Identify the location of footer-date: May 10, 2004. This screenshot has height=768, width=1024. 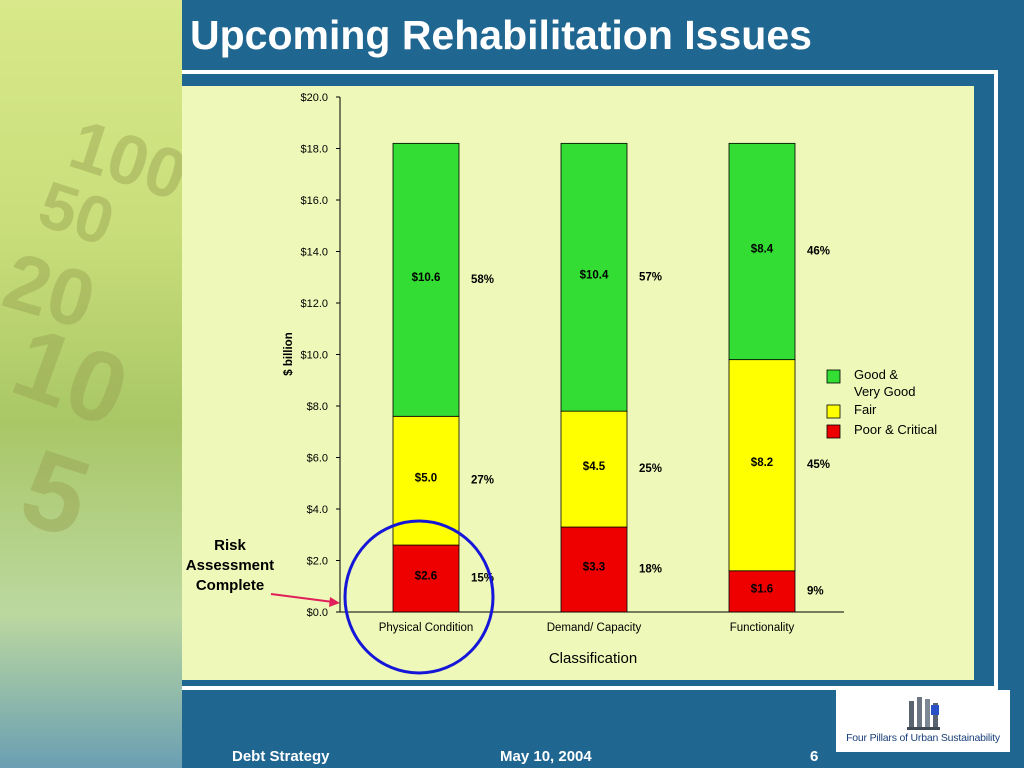
(546, 756).